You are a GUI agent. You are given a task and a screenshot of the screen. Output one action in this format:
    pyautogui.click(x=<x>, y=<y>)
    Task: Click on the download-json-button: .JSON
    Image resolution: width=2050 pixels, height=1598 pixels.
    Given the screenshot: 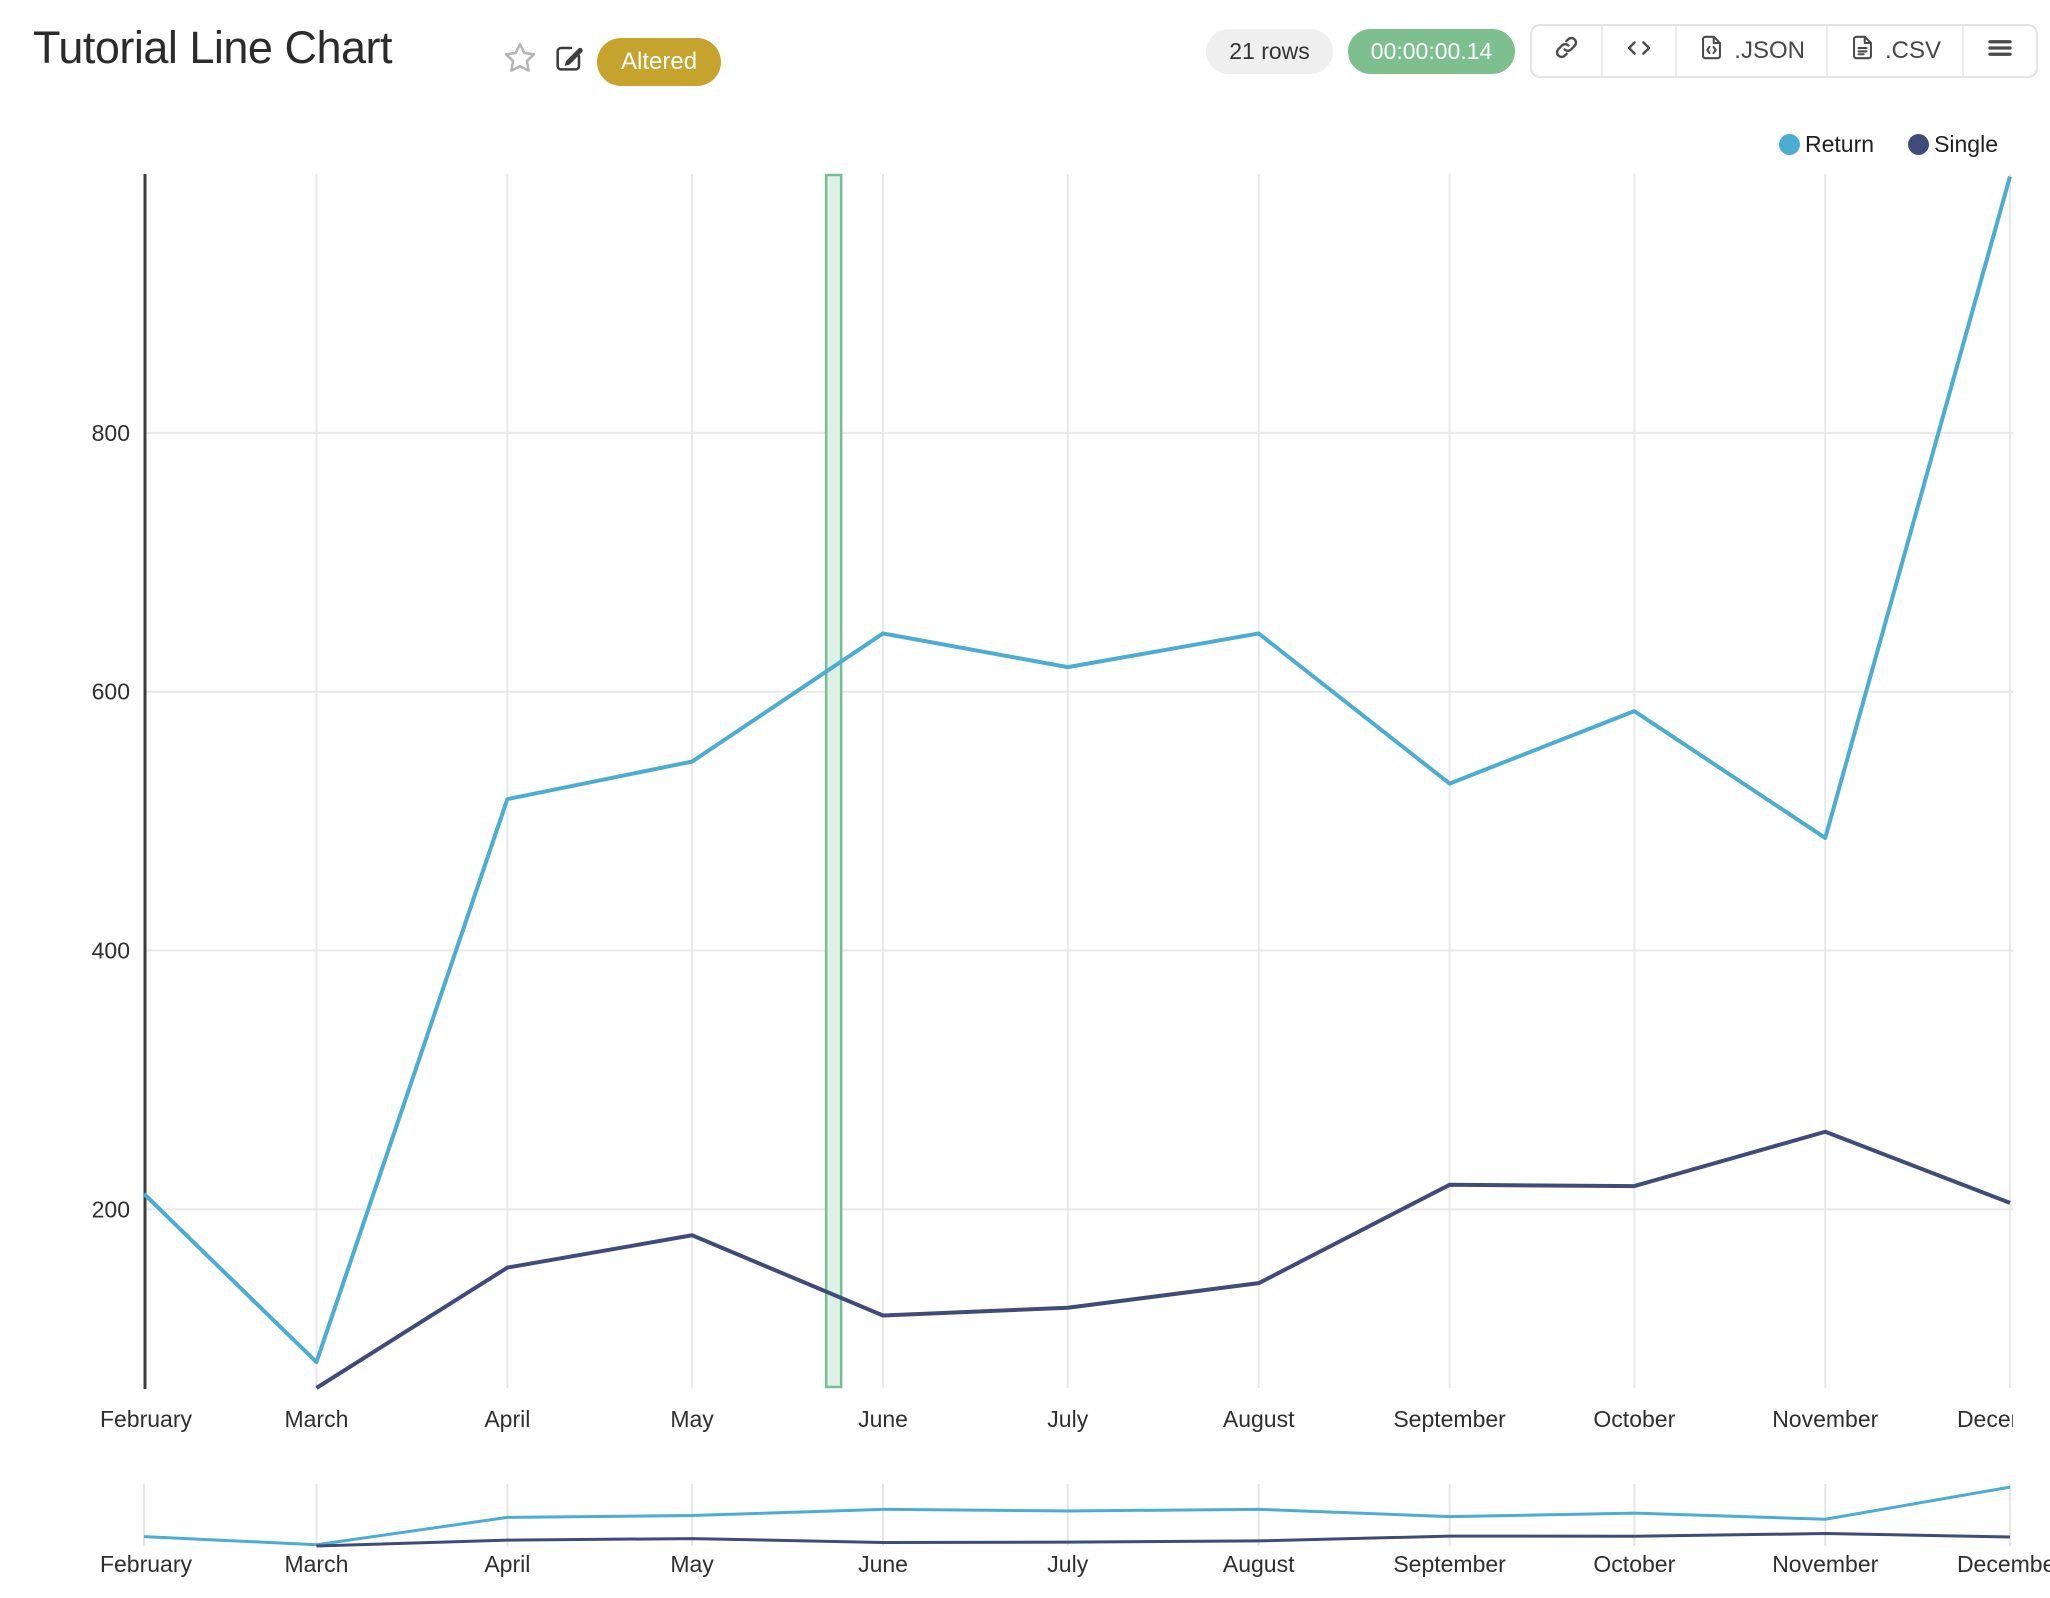 What is the action you would take?
    pyautogui.click(x=1750, y=51)
    